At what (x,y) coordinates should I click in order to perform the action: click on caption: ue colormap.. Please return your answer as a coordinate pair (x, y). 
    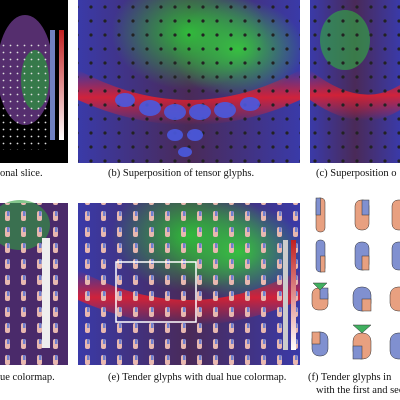
    Looking at the image, I should click on (27, 377).